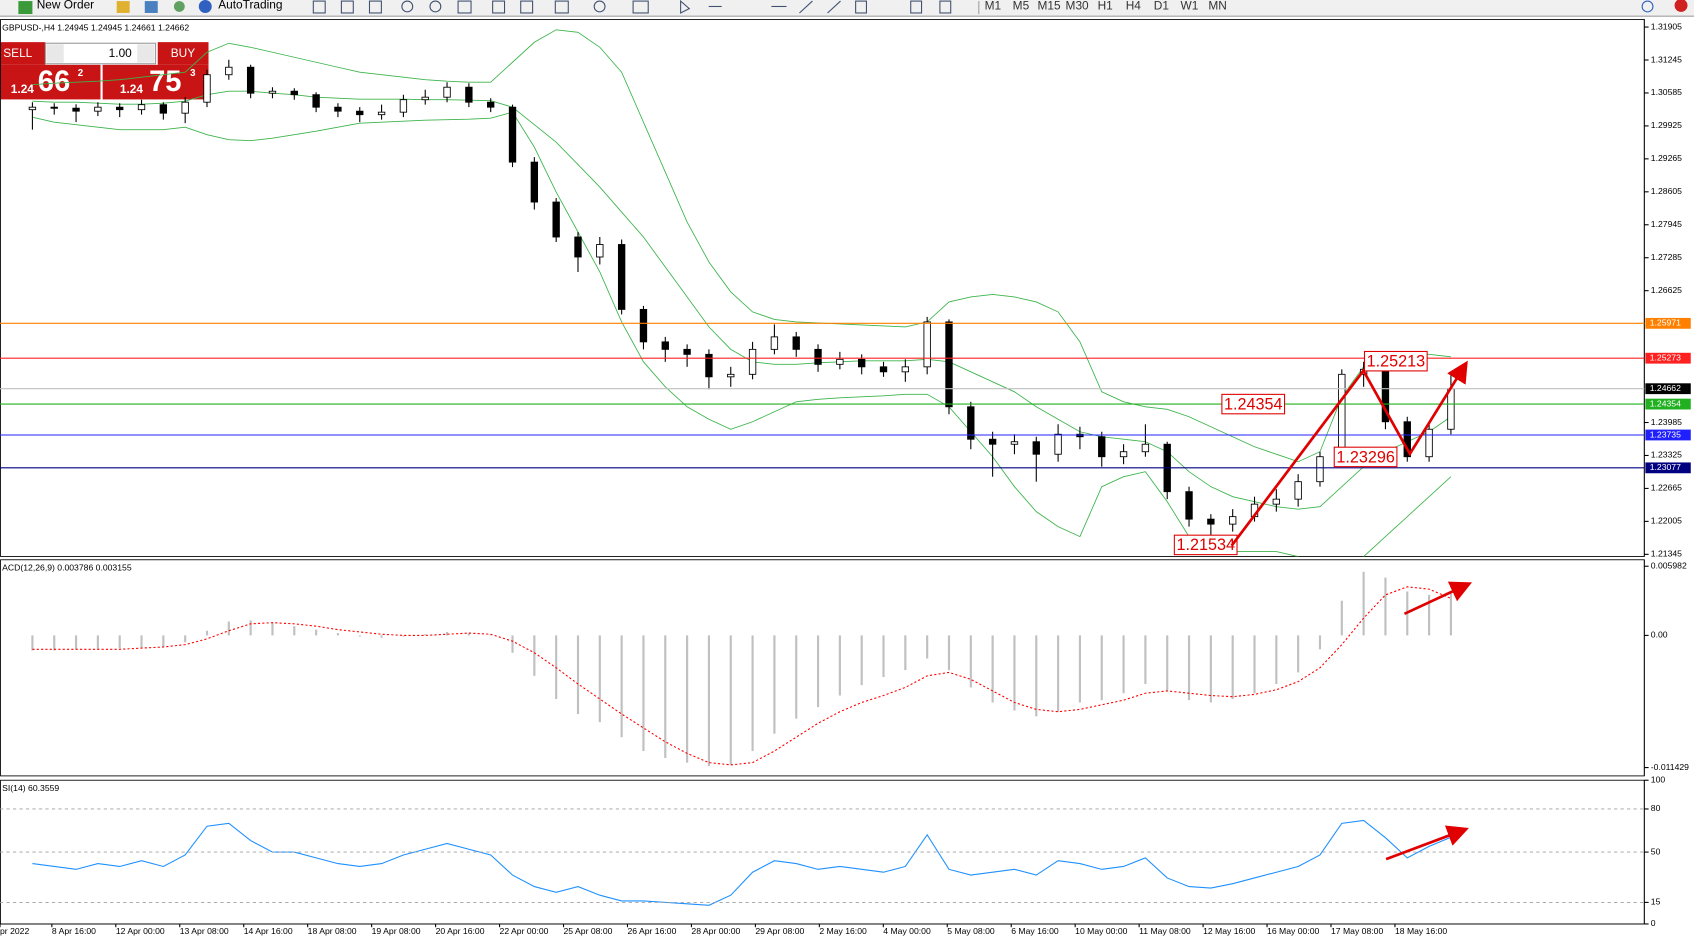  What do you see at coordinates (524, 931) in the screenshot?
I see `x-tick-label: 22 Apr 00:00` at bounding box center [524, 931].